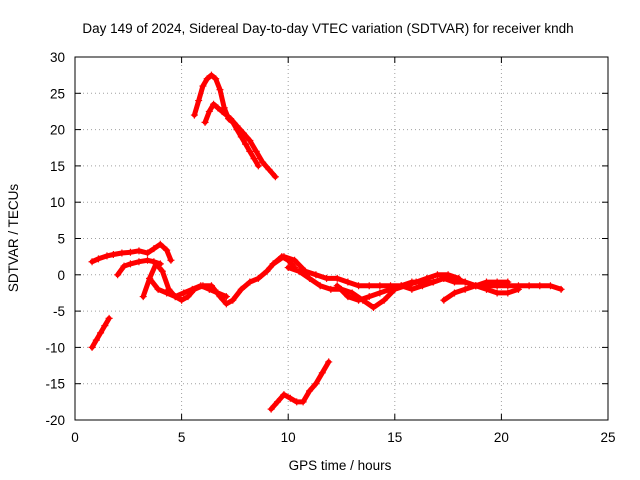  What do you see at coordinates (182, 437) in the screenshot?
I see `x-tick-label: 5` at bounding box center [182, 437].